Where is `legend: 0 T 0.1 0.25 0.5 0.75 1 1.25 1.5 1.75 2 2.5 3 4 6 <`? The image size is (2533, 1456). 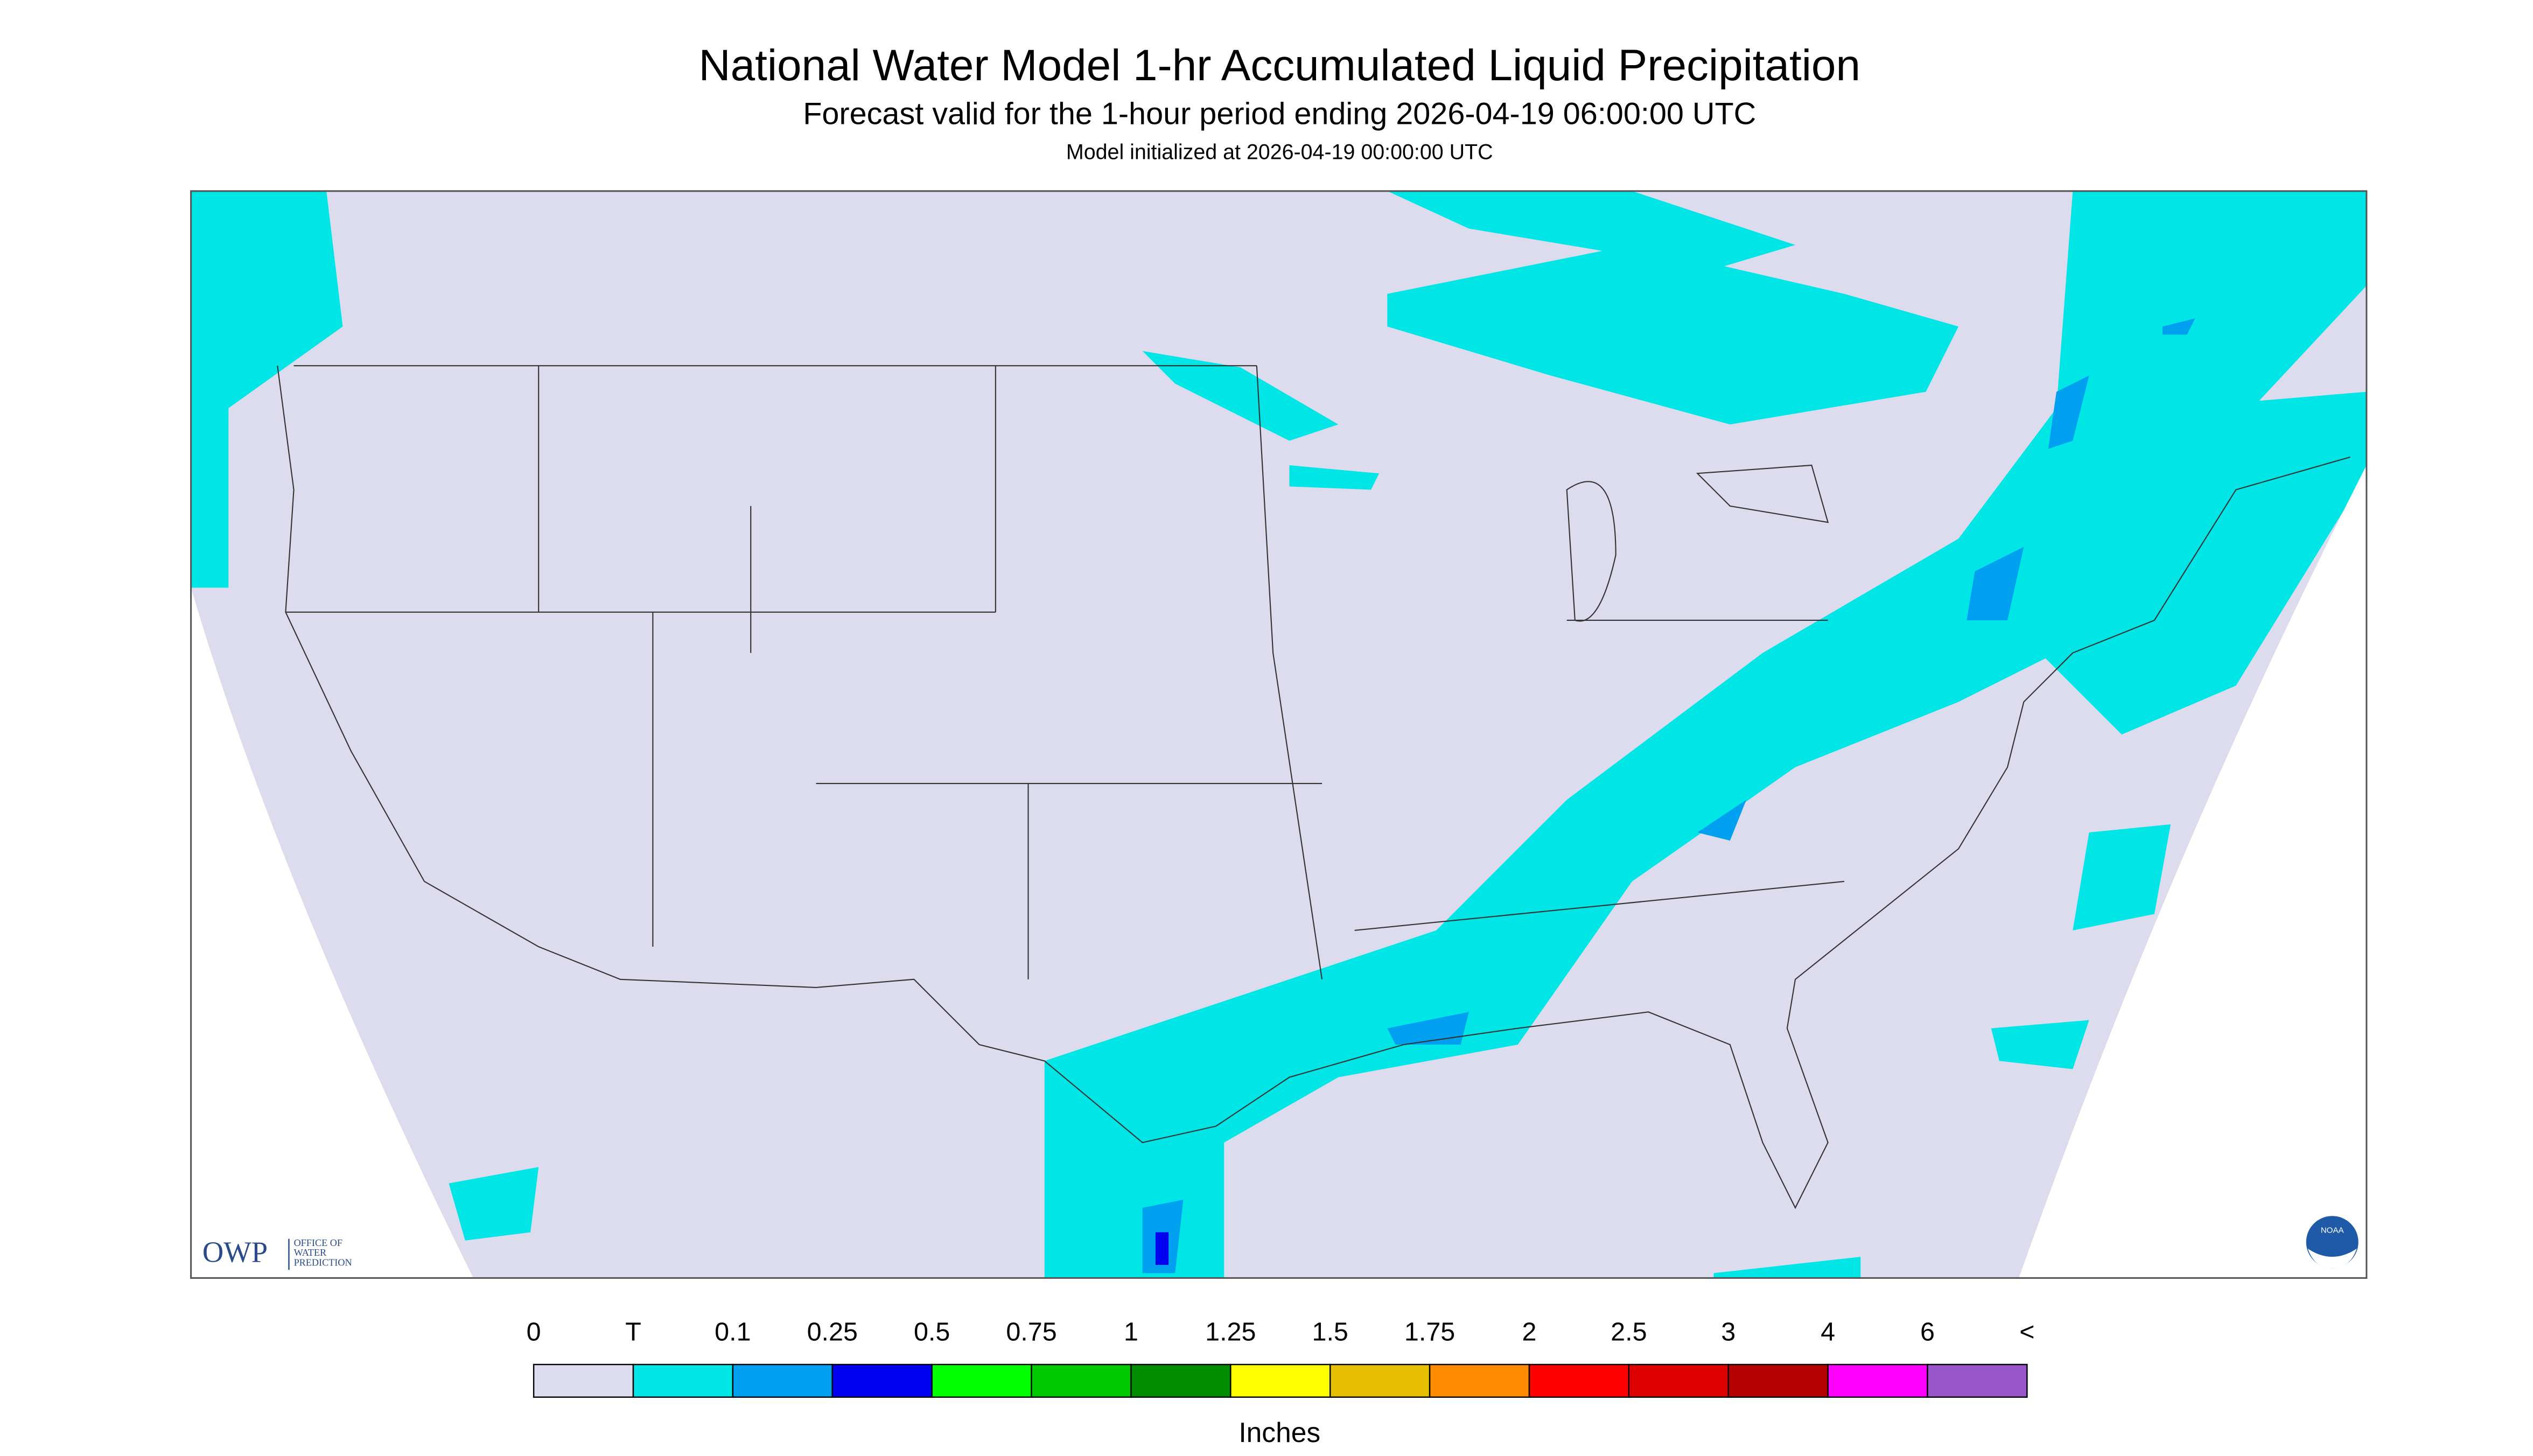
legend: 0 T 0.1 0.25 0.5 0.75 1 1.25 1.5 1.75 2 2.5 3 4 6 < is located at coordinates (1281, 1357).